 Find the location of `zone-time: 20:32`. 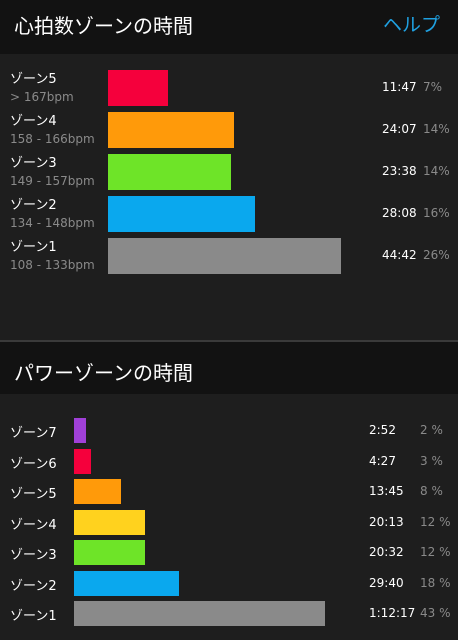

zone-time: 20:32 is located at coordinates (386, 552).